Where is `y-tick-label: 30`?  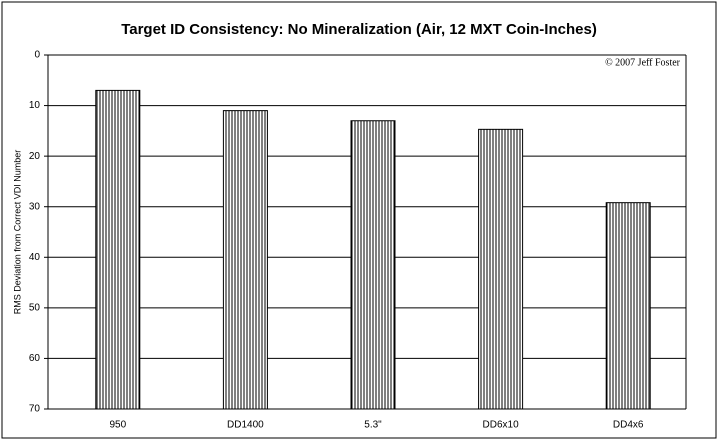
y-tick-label: 30 is located at coordinates (35, 206).